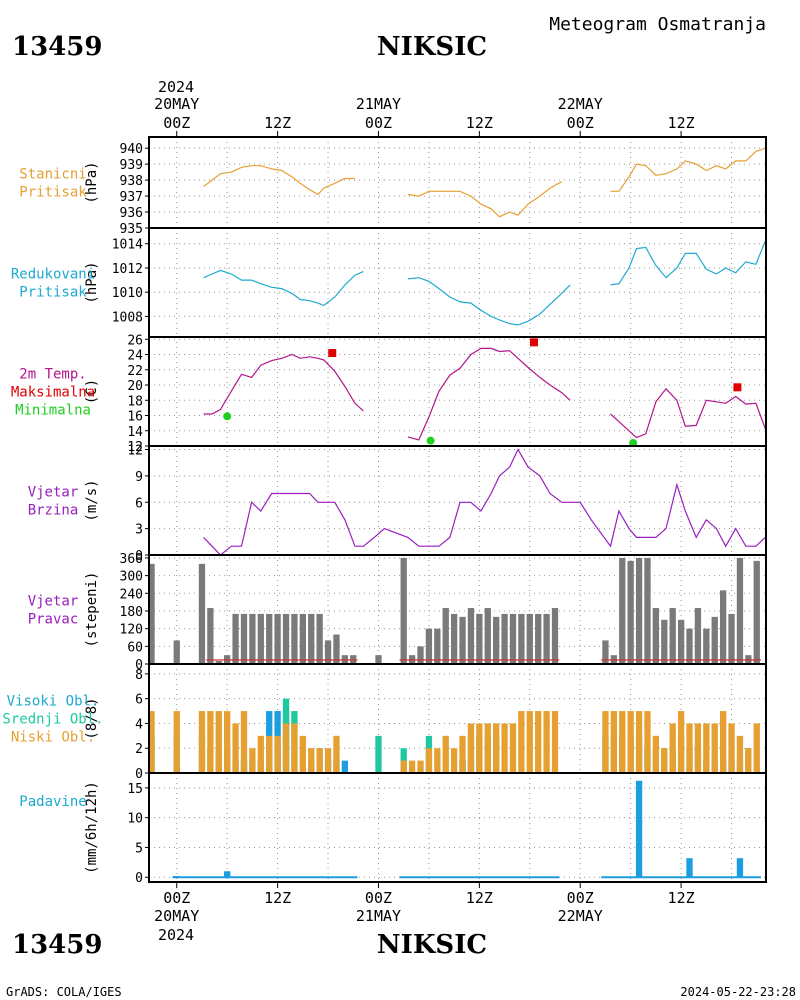 The image size is (800, 1000). What do you see at coordinates (127, 293) in the screenshot?
I see `y-tick-label: 1010` at bounding box center [127, 293].